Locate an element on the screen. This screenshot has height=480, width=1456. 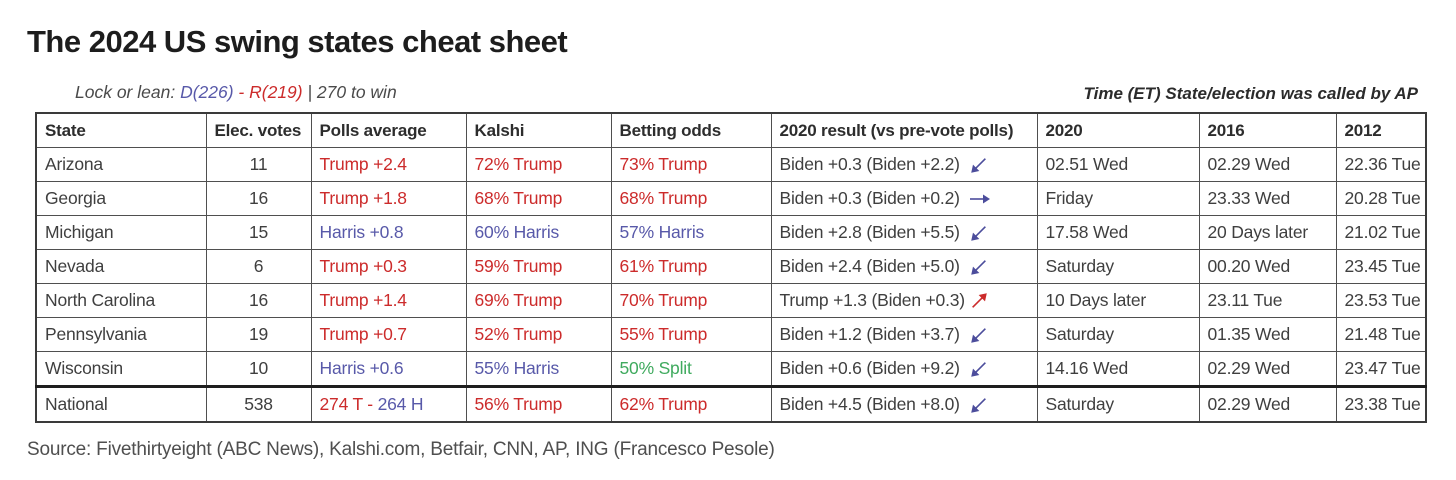
kalshi-cell: 60% Harris is located at coordinates (538, 232).